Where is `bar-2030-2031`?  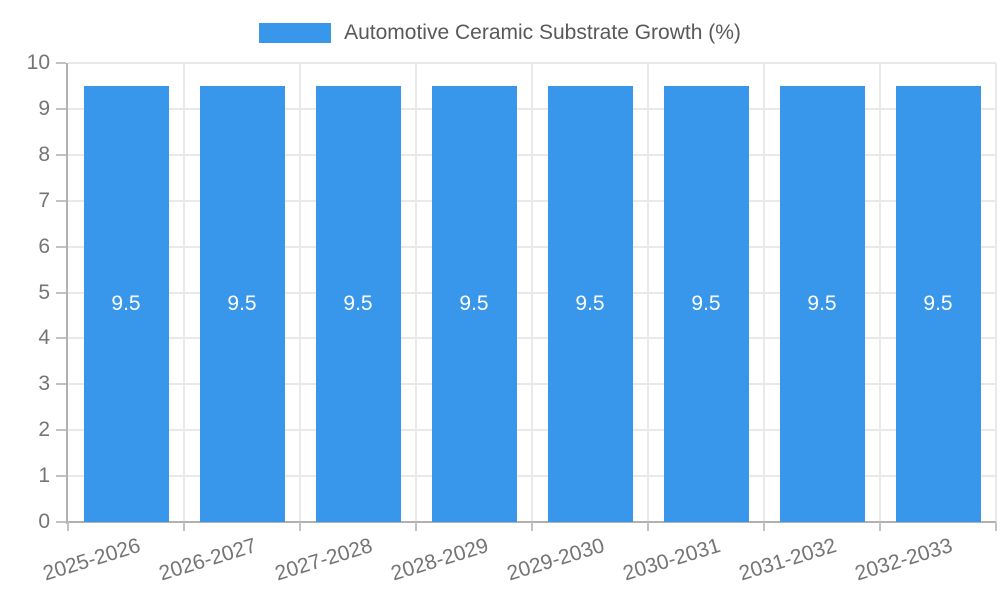 bar-2030-2031 is located at coordinates (706, 303).